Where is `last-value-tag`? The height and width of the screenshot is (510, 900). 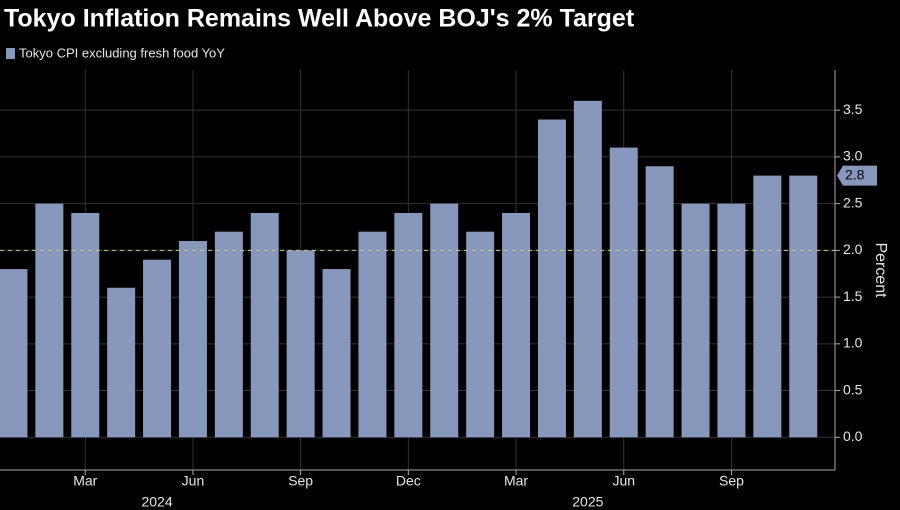
last-value-tag is located at coordinates (857, 175).